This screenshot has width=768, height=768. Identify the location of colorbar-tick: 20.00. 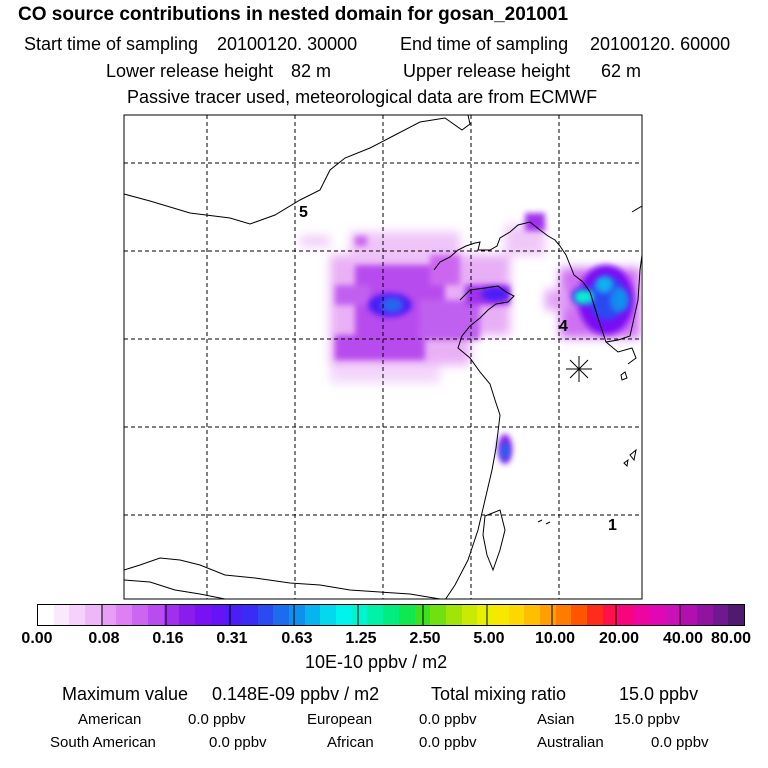
(619, 638).